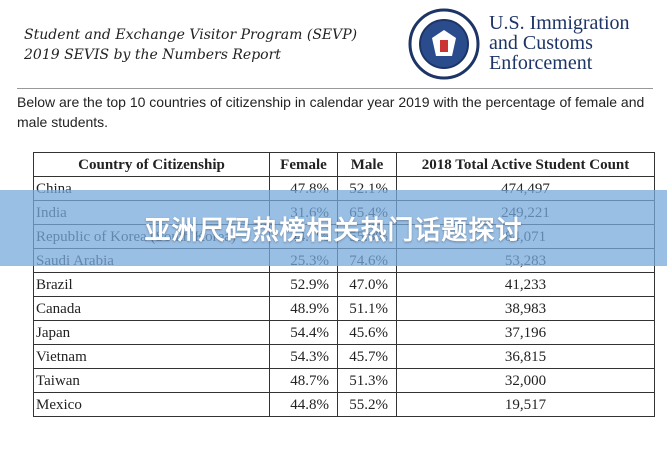  Describe the element at coordinates (367, 332) in the screenshot. I see `value-cell: 45.6%` at that location.